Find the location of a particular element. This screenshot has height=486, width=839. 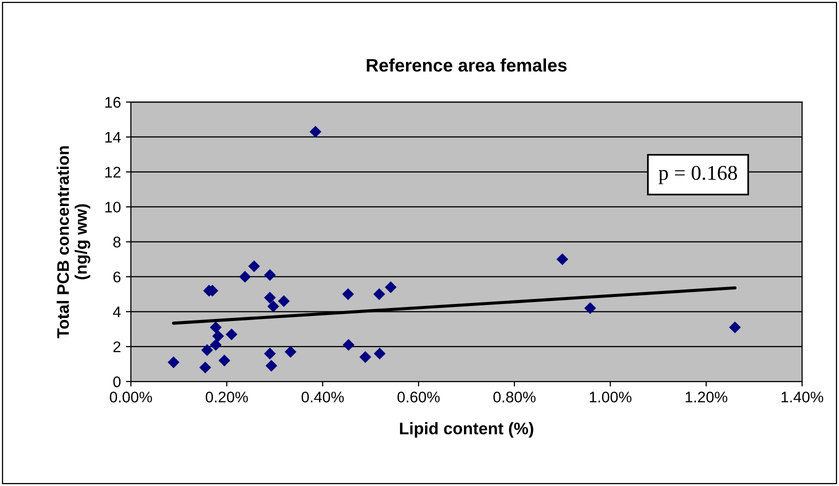

y-tick-label: 16 is located at coordinates (112, 102).